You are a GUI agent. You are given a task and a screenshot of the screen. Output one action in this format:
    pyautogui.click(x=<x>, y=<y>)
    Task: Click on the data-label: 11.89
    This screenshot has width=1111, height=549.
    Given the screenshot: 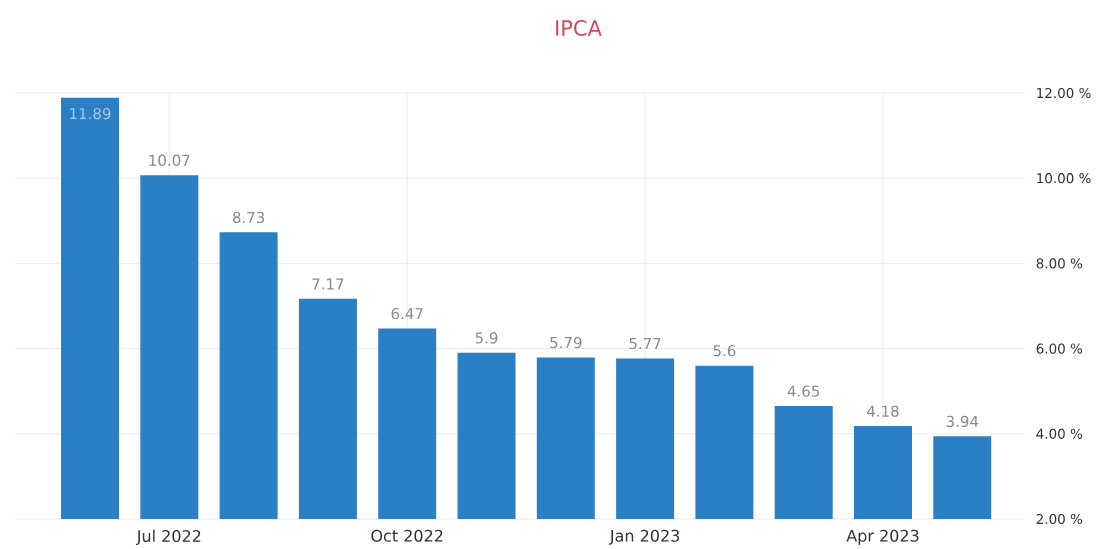 What is the action you would take?
    pyautogui.click(x=90, y=113)
    